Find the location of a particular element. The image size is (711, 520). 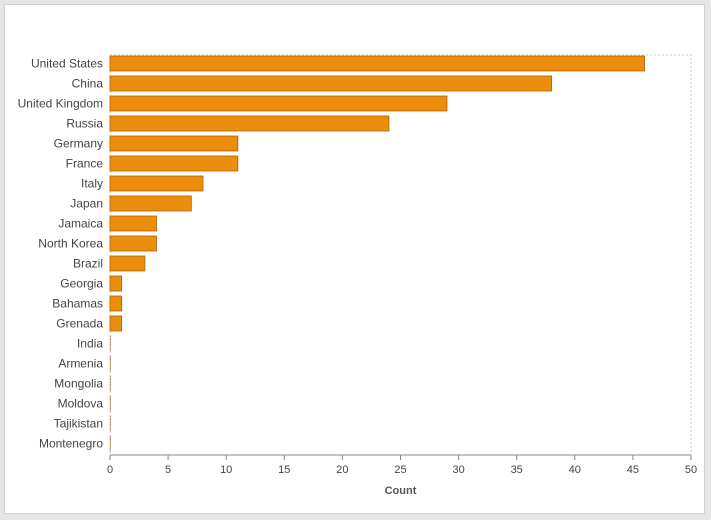

y-tick-label: North Korea is located at coordinates (70, 244).